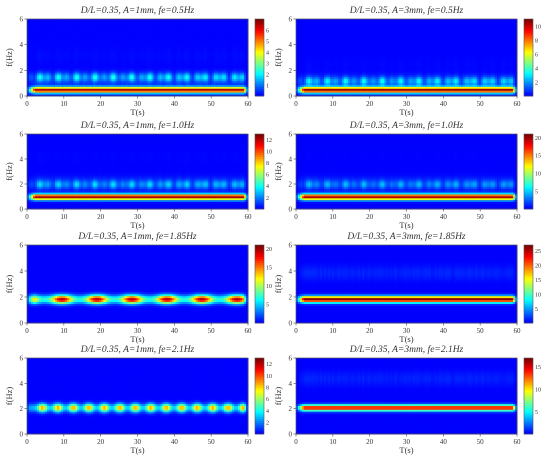  Describe the element at coordinates (137, 10) in the screenshot. I see `panel-title: D/L=0.35, A=1mm, fe=0.5Hz` at that location.